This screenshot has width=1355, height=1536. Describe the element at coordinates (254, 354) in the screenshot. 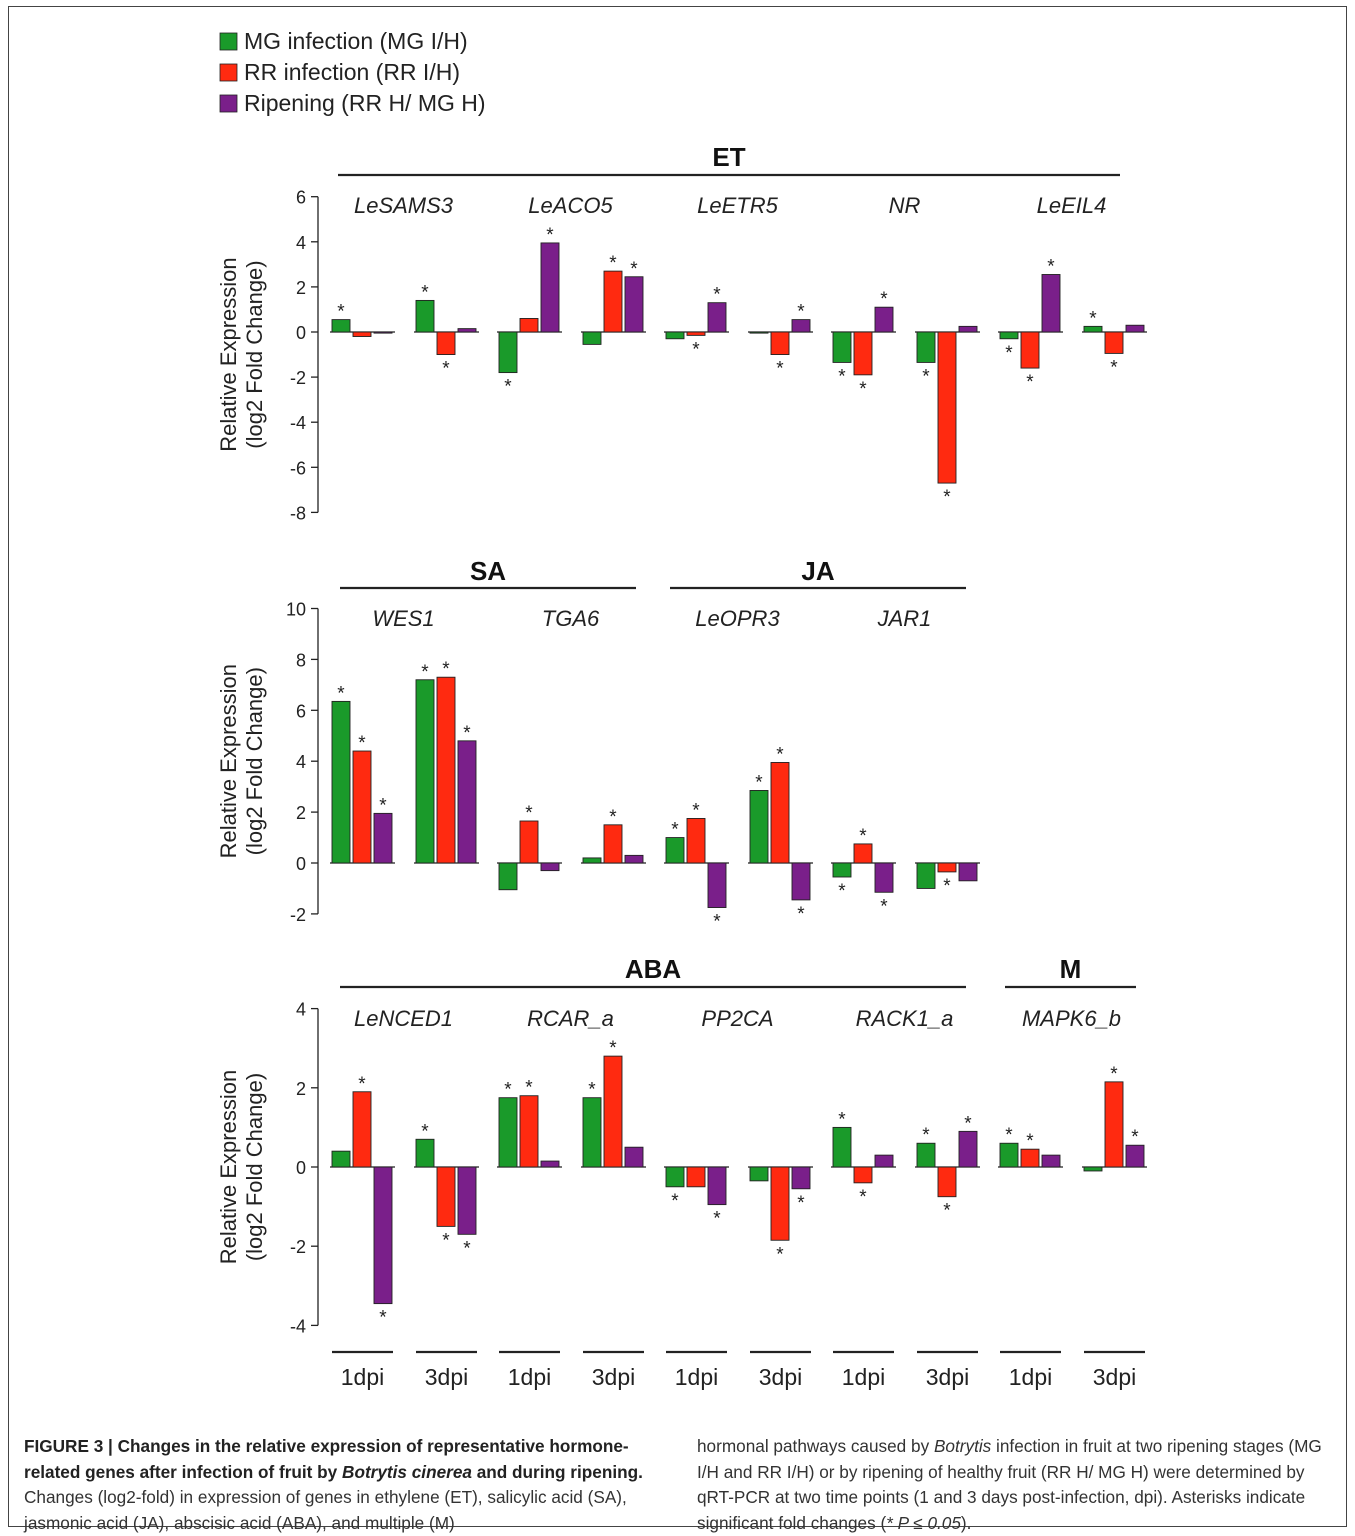

I see `y-axis-label-line2-panel-1: (log2 Fold Change)` at that location.